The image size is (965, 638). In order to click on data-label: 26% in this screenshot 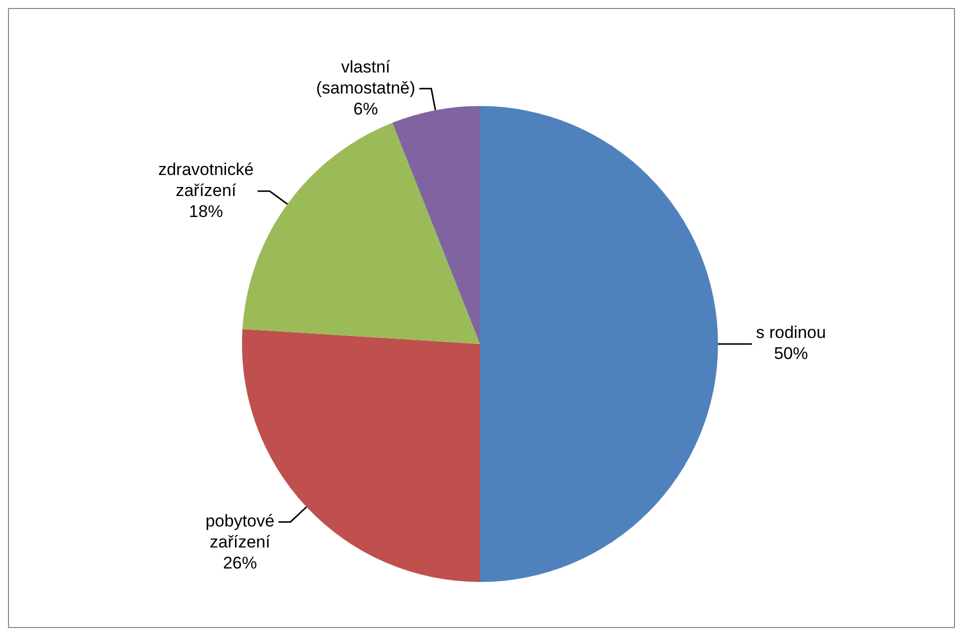, I will do `click(239, 563)`.